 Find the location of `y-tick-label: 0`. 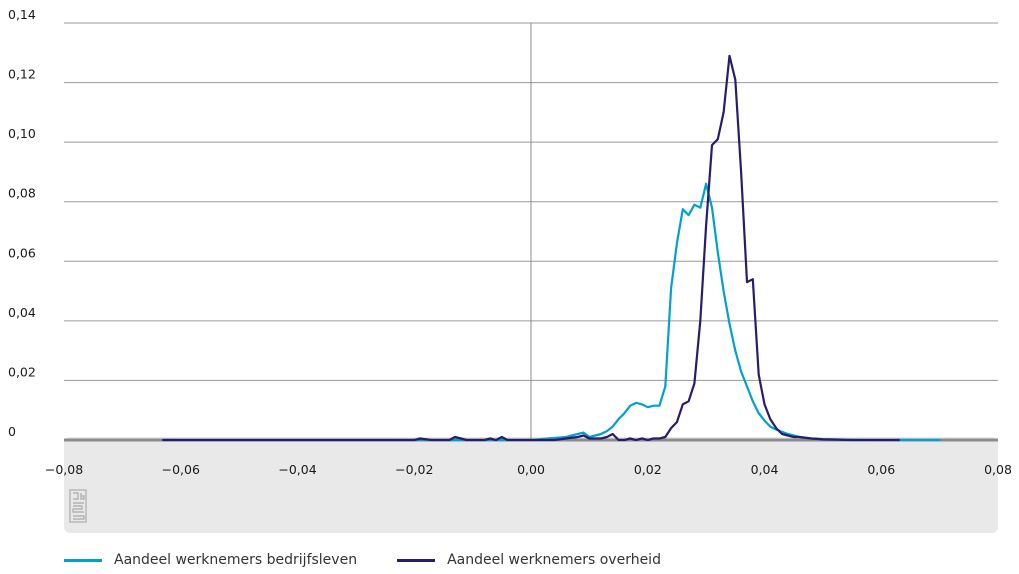

y-tick-label: 0 is located at coordinates (12, 431).